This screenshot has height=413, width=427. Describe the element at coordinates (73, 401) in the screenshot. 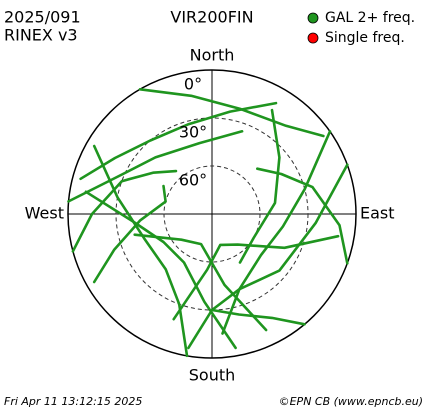

I see `footer-left: Fri Apr 11 13:12:15 2025` at that location.